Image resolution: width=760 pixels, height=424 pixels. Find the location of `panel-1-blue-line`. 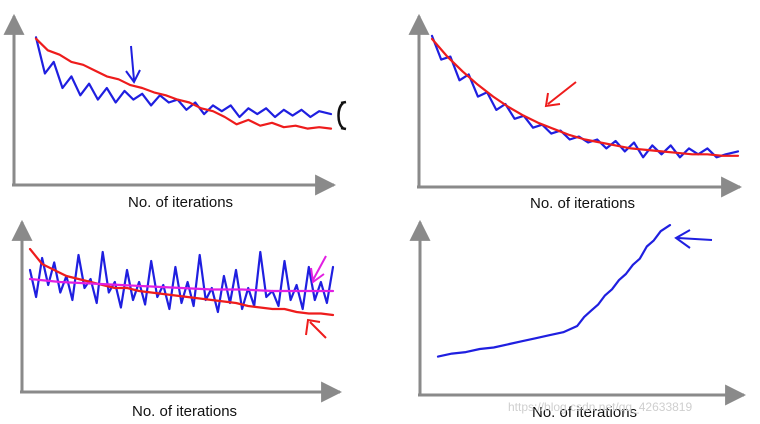

panel-1-blue-line is located at coordinates (183, 77).